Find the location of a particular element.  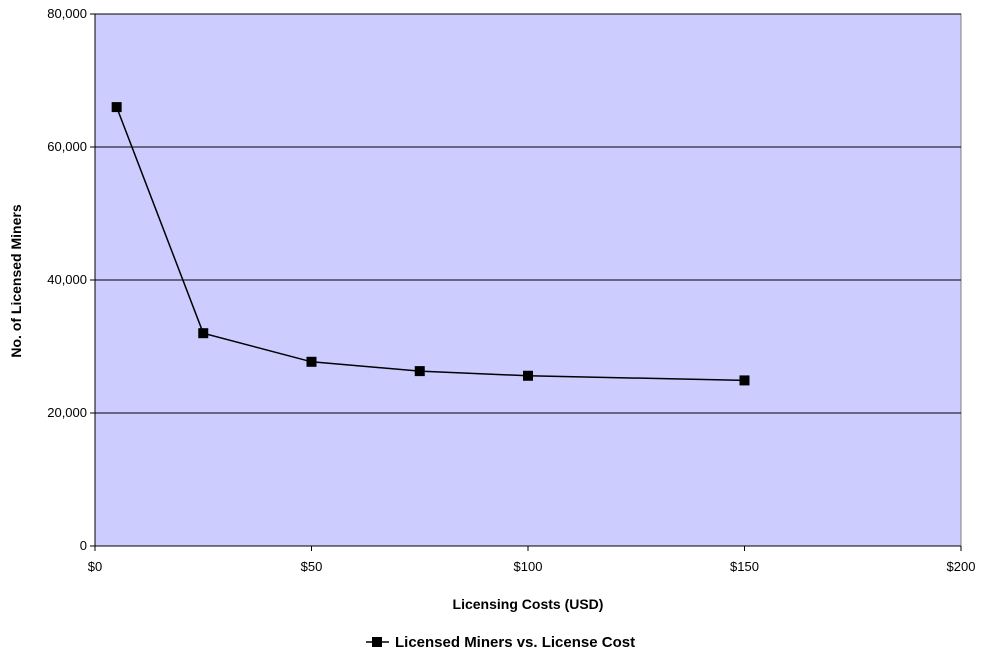

legend: Licensed Miners vs. License Cost is located at coordinates (500, 642).